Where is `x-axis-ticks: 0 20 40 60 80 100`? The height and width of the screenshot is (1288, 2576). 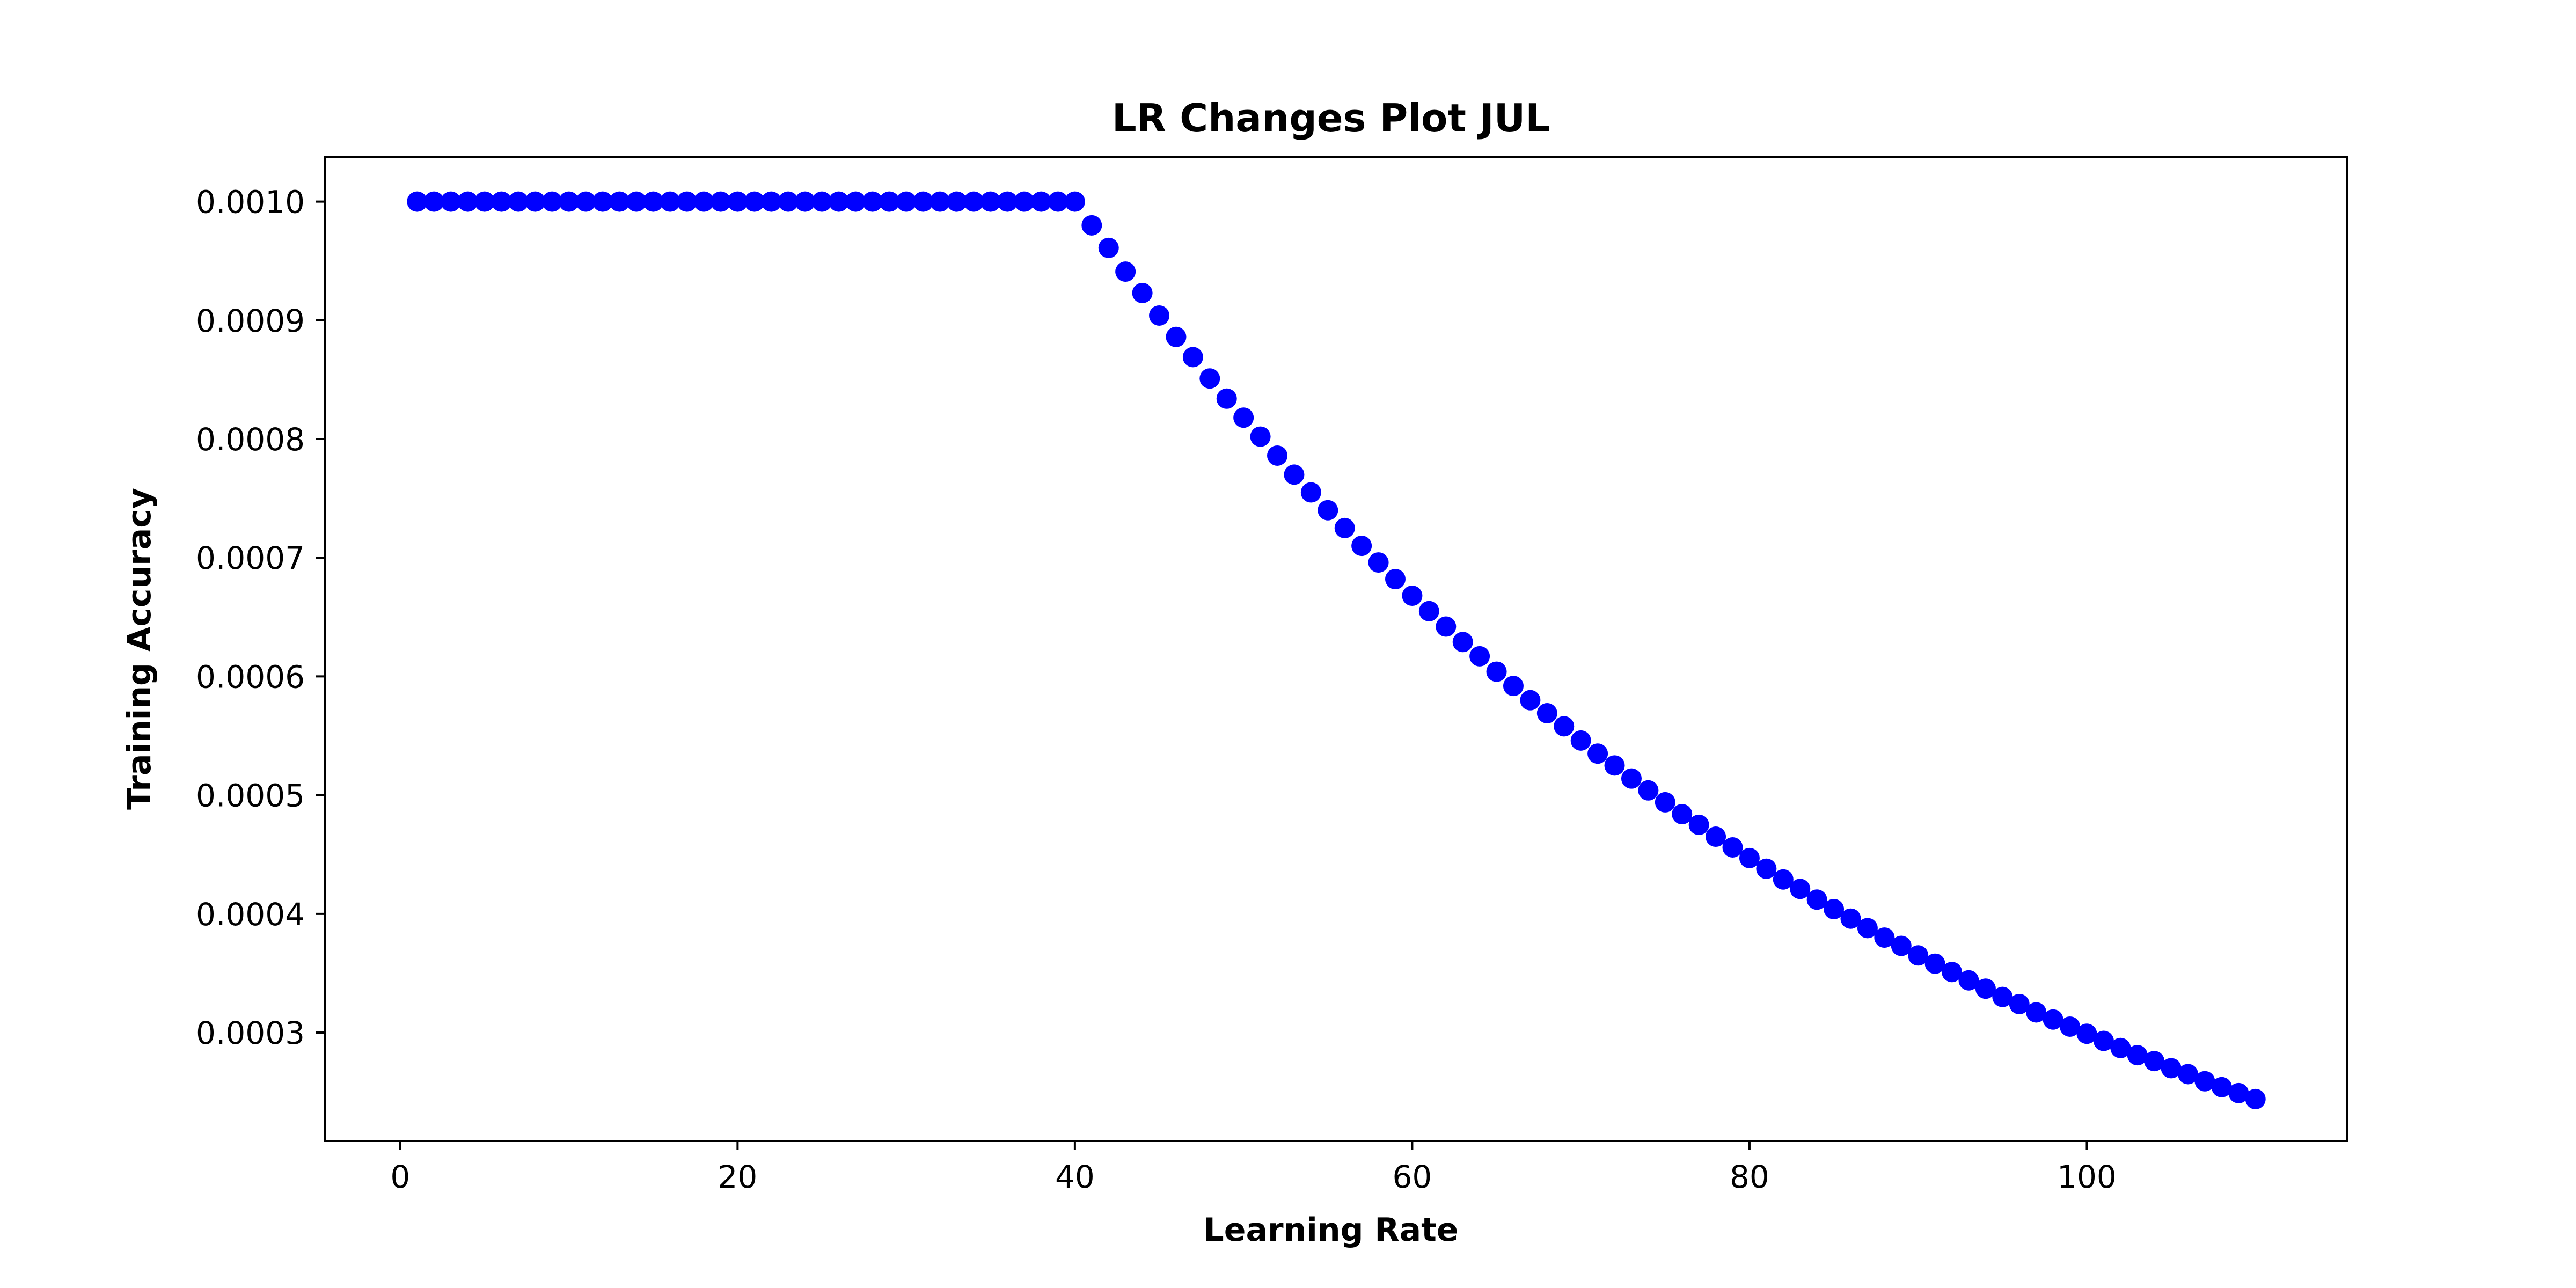
x-axis-ticks: 0 20 40 60 80 100 is located at coordinates (1253, 1168).